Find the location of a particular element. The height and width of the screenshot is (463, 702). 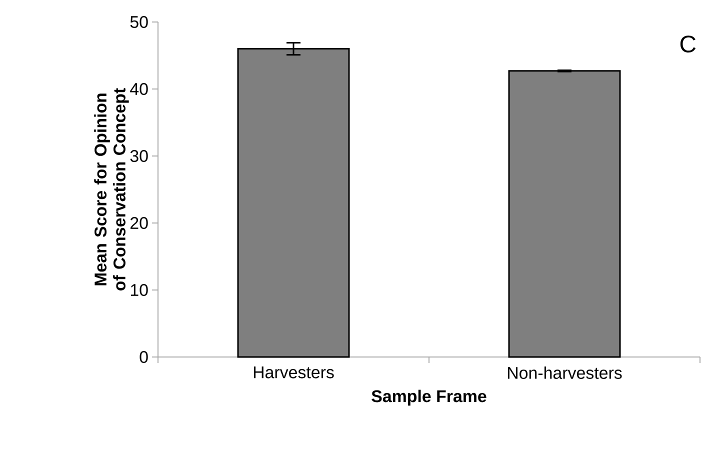

y-axis-title: Mean Score for Opinion of Conservation Concept is located at coordinates (111, 189).